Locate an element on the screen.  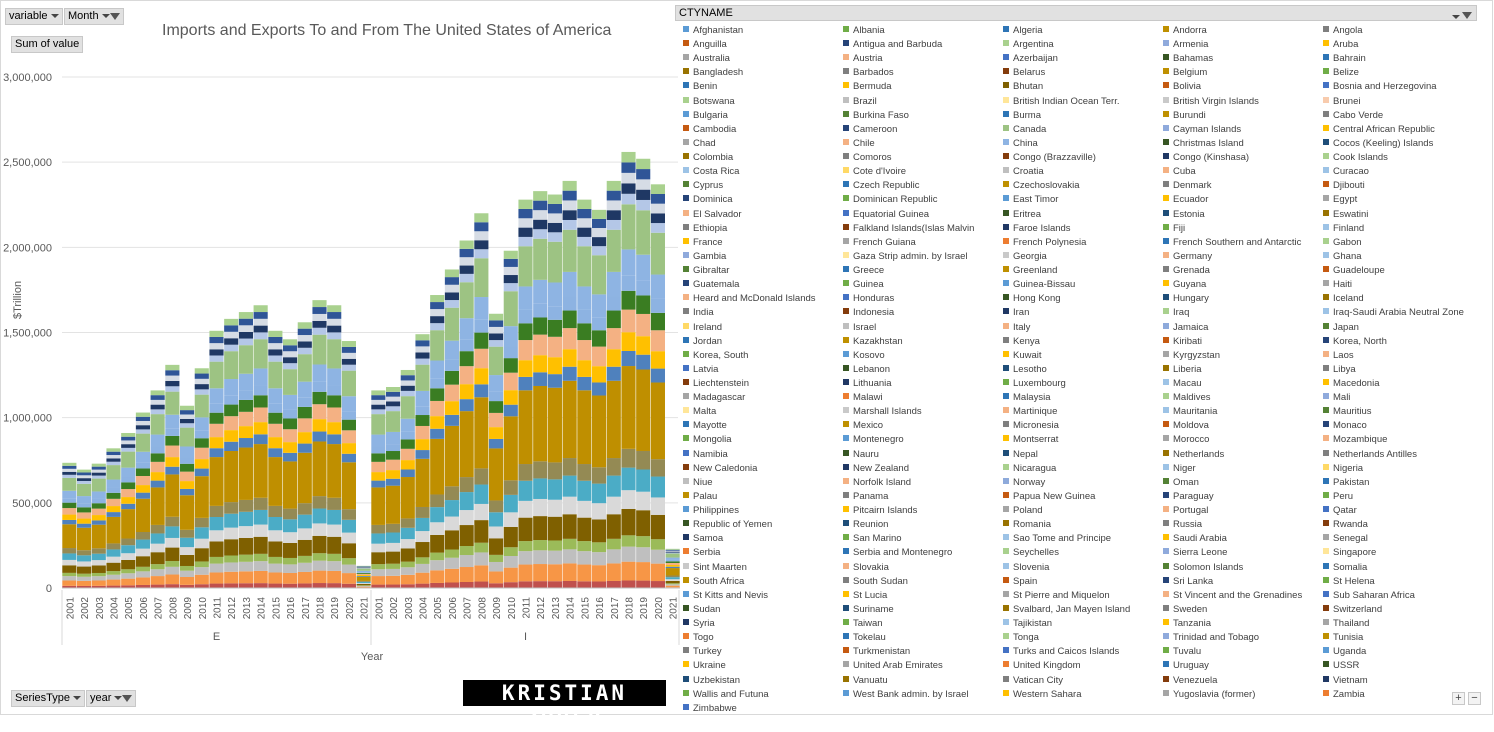
legend-item: Guatemala is located at coordinates (762, 285).